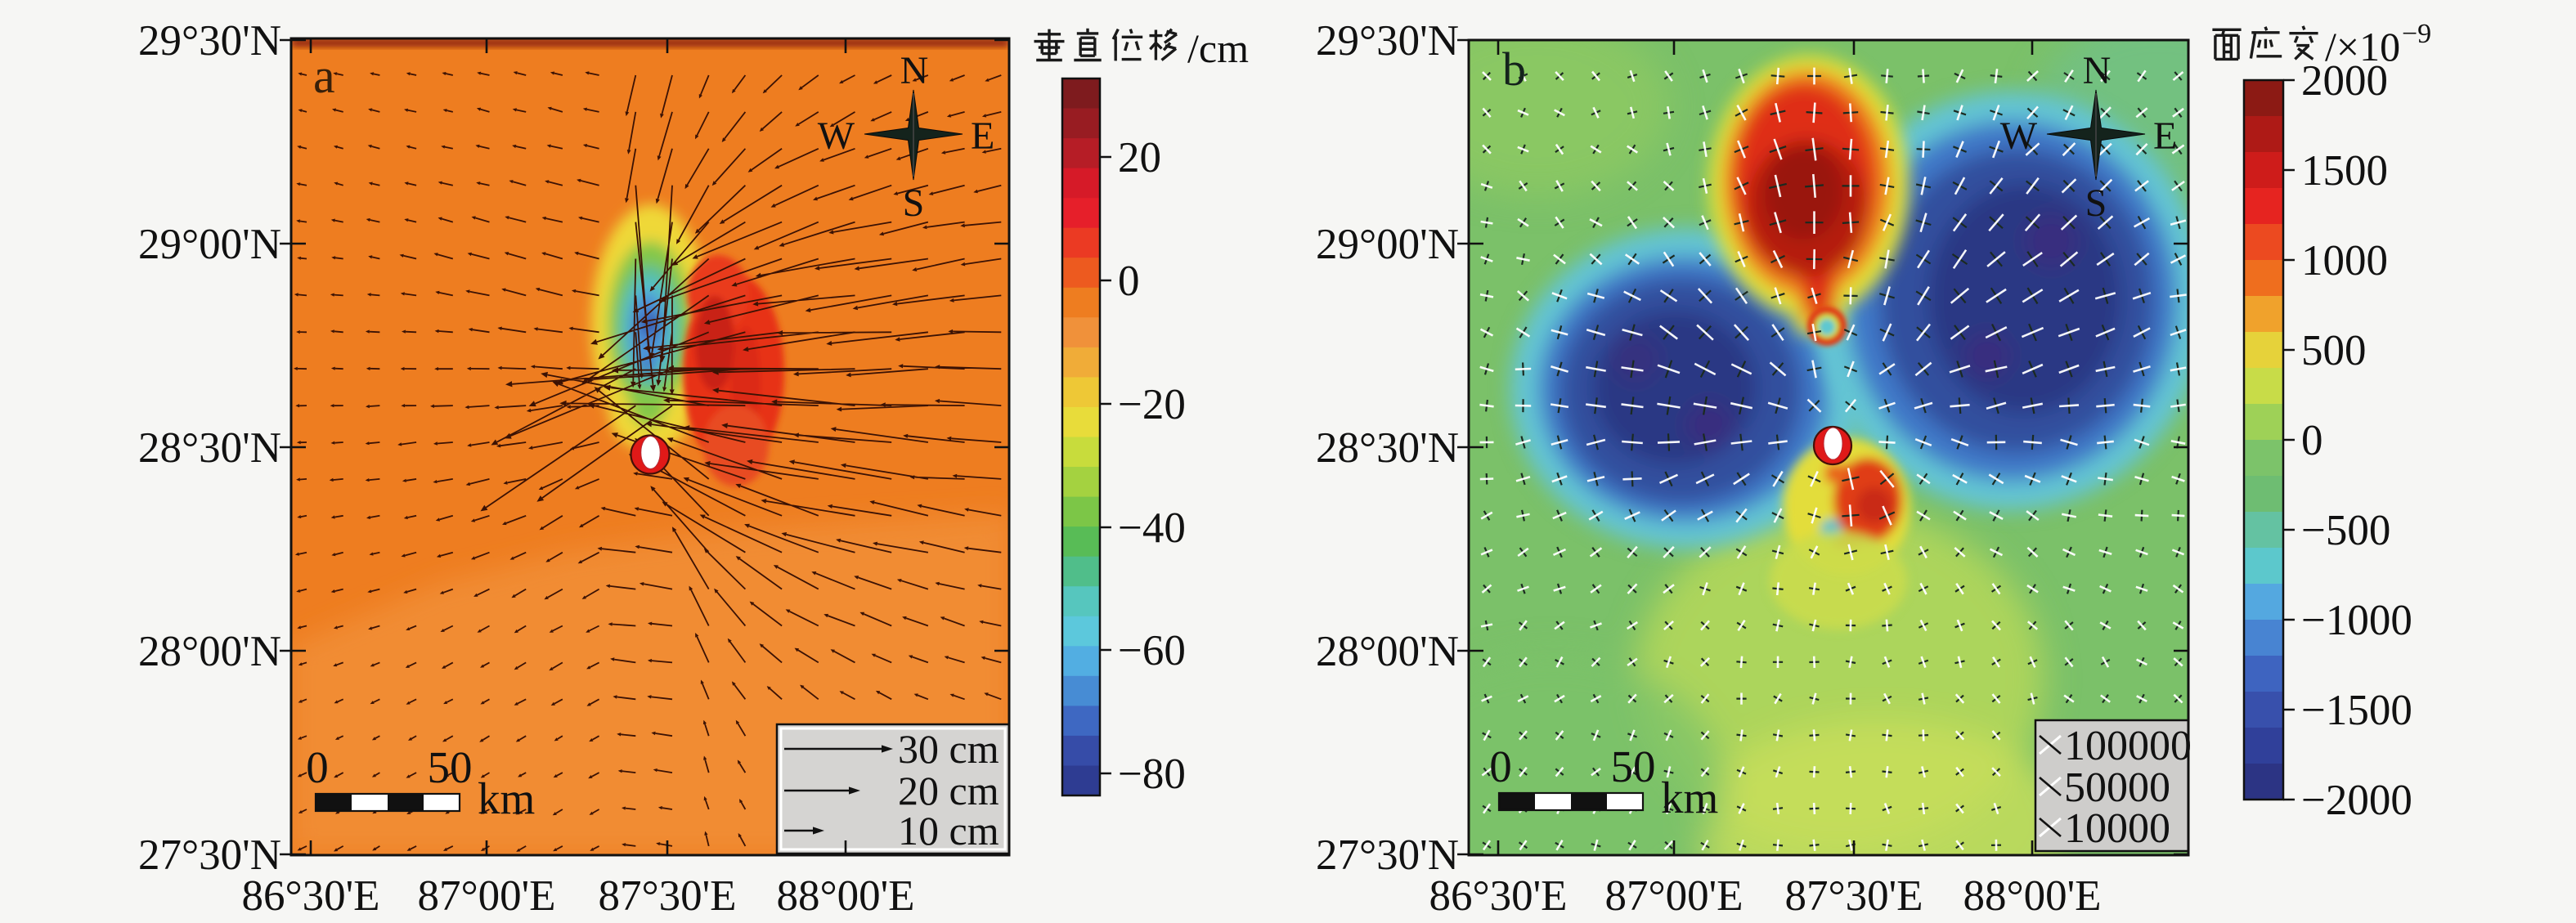  What do you see at coordinates (2117, 828) in the screenshot?
I see `svg-text: 10000` at bounding box center [2117, 828].